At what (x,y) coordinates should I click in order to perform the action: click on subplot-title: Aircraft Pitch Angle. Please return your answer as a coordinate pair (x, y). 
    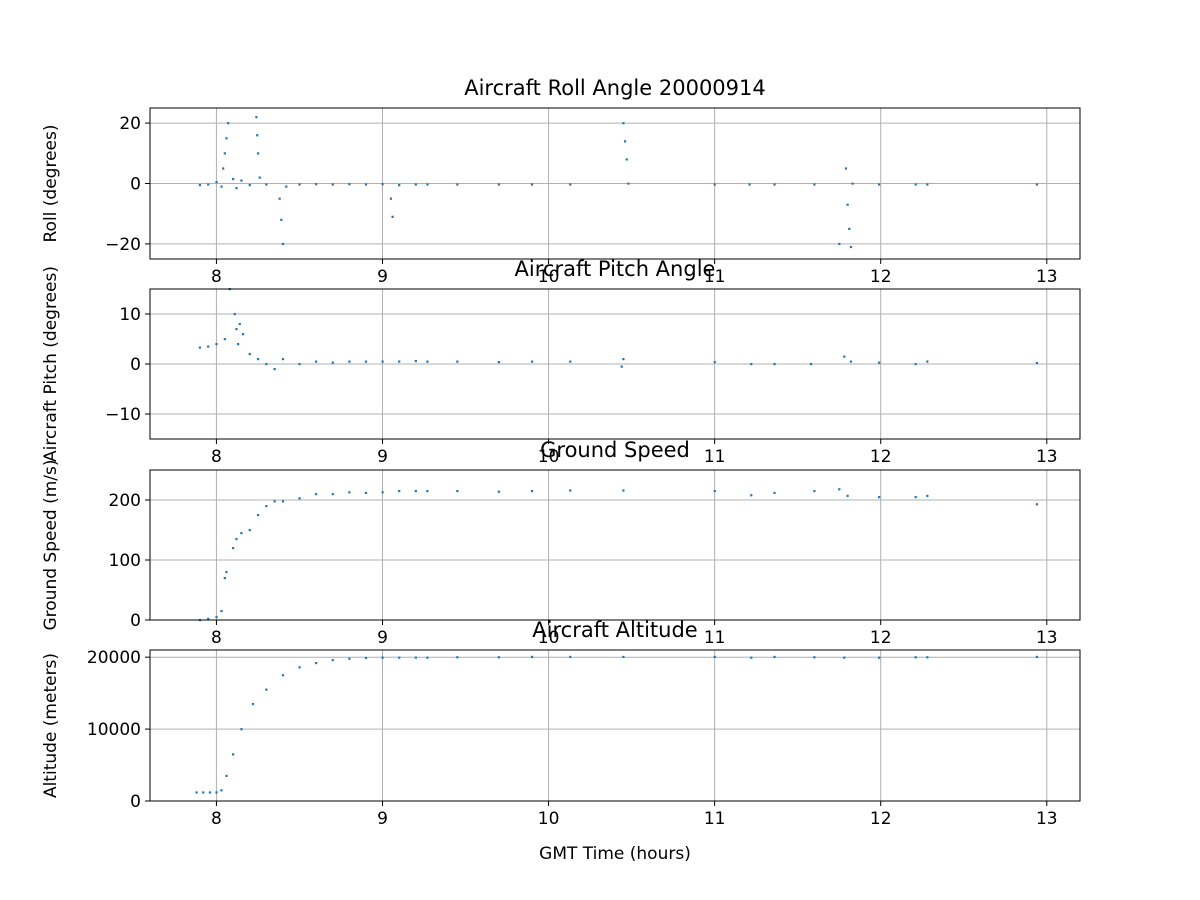
    Looking at the image, I should click on (615, 269).